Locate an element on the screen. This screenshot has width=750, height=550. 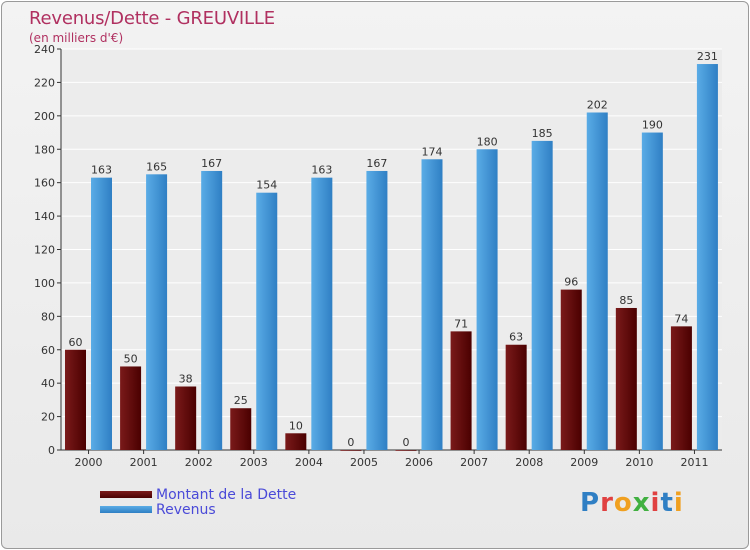
x-tick-label: 2000 is located at coordinates (89, 462).